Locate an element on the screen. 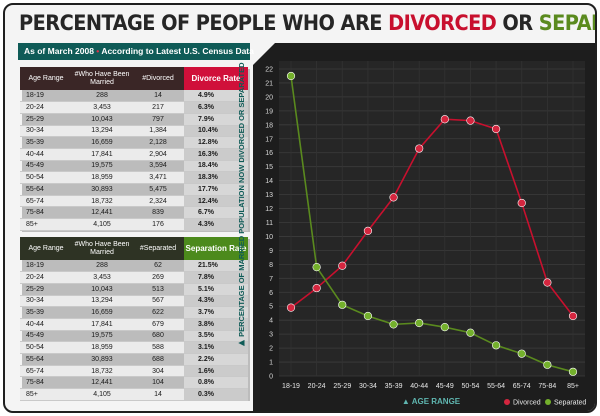  divorce-count-cell: 5,475 is located at coordinates (158, 189).